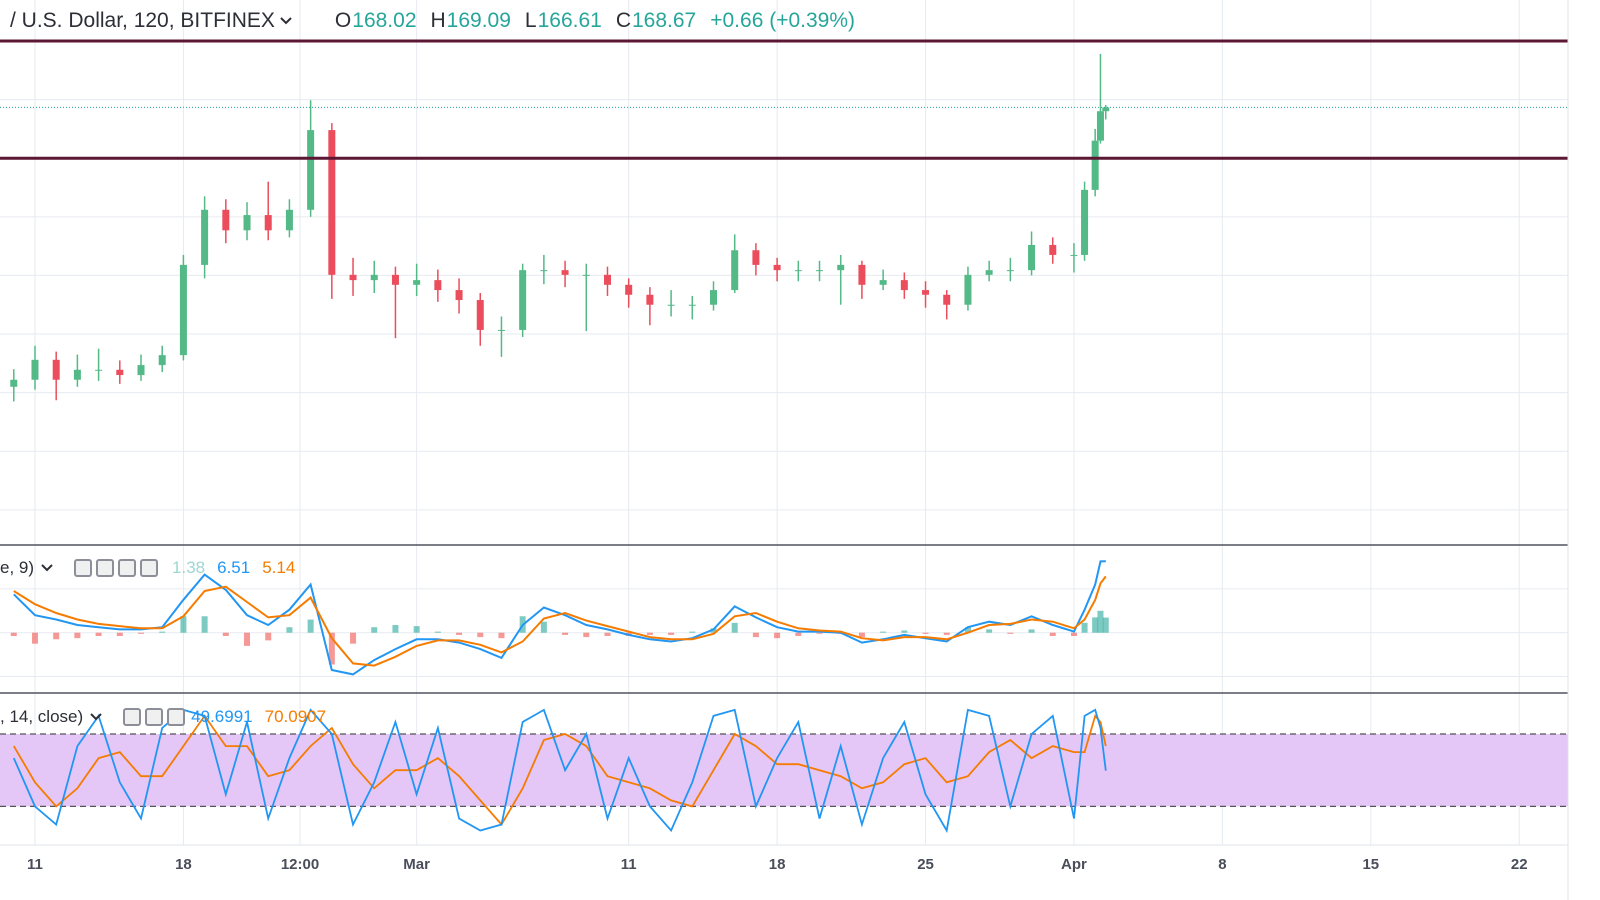  Describe the element at coordinates (96, 717) in the screenshot. I see `stoch-chevron` at that location.